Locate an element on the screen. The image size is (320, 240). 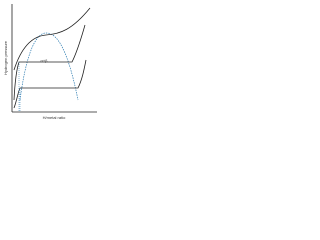
x-axis-label: H/metal ratio is located at coordinates (54, 117).